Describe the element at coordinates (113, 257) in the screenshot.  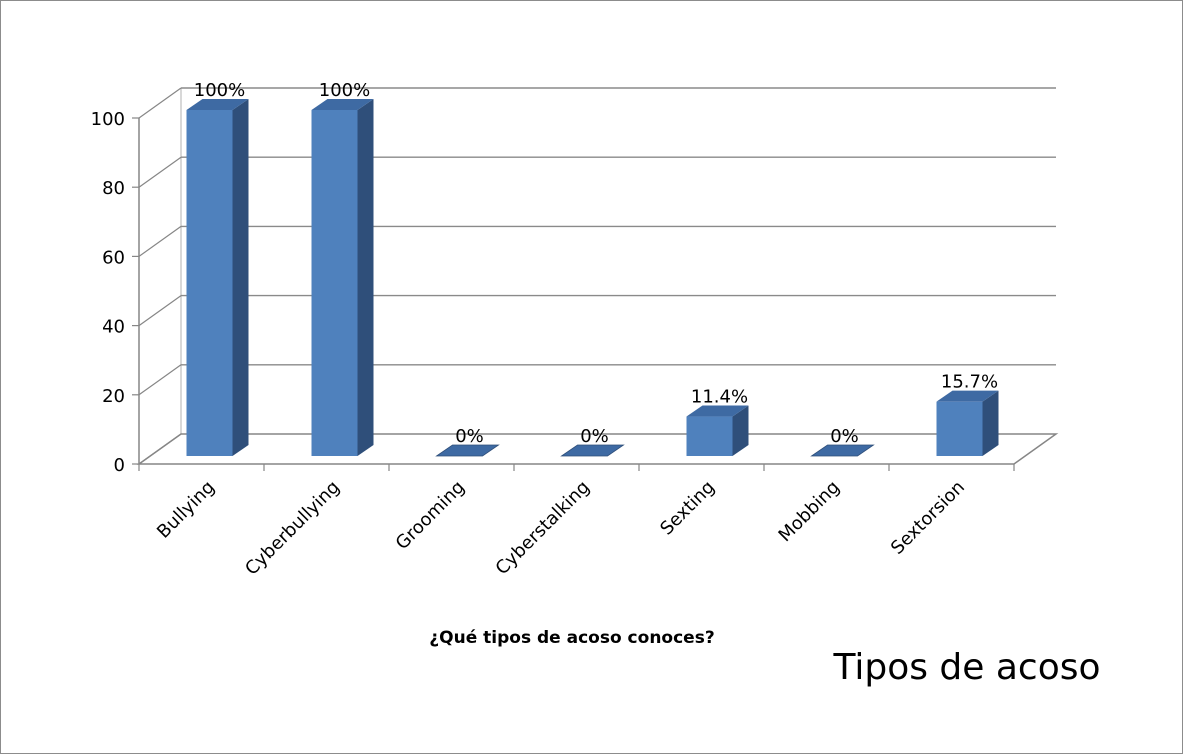
I see `y-tick-label: 60` at that location.